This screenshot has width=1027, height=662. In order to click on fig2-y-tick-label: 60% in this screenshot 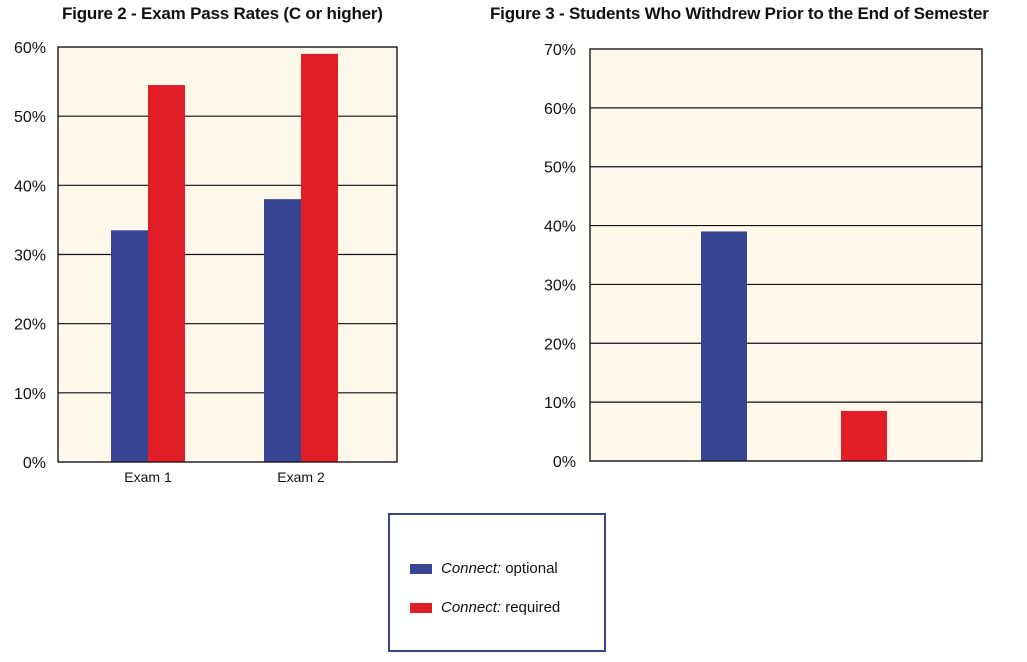, I will do `click(30, 48)`.